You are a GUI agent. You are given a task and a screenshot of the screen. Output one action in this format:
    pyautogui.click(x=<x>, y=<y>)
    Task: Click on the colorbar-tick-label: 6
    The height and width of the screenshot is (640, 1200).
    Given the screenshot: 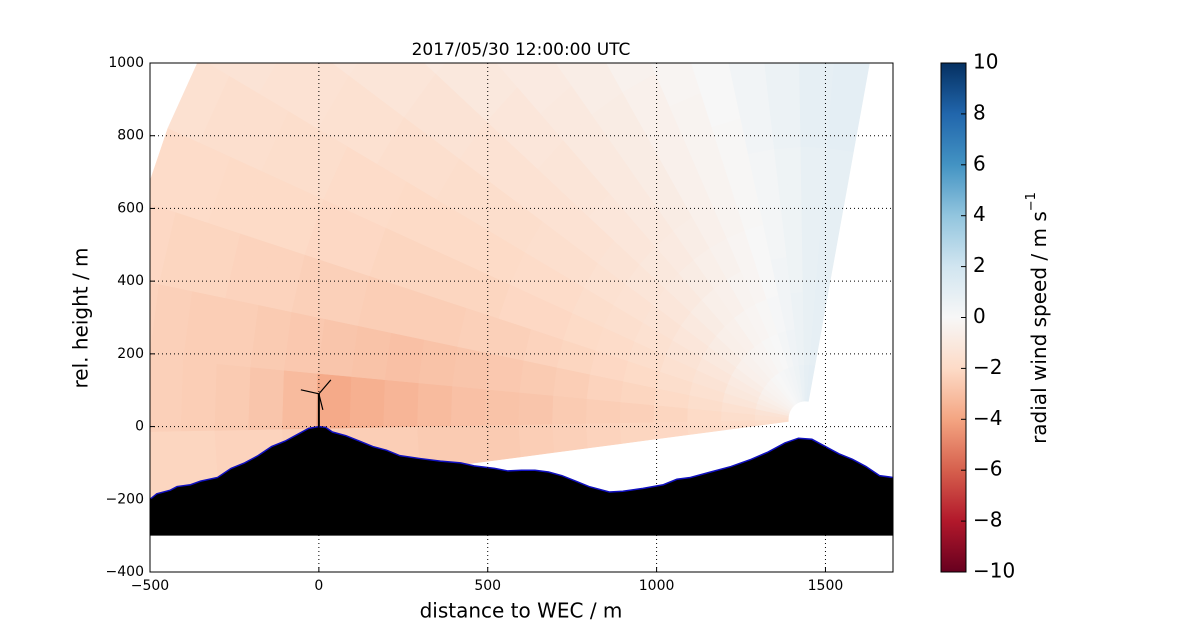 What is the action you would take?
    pyautogui.click(x=979, y=163)
    